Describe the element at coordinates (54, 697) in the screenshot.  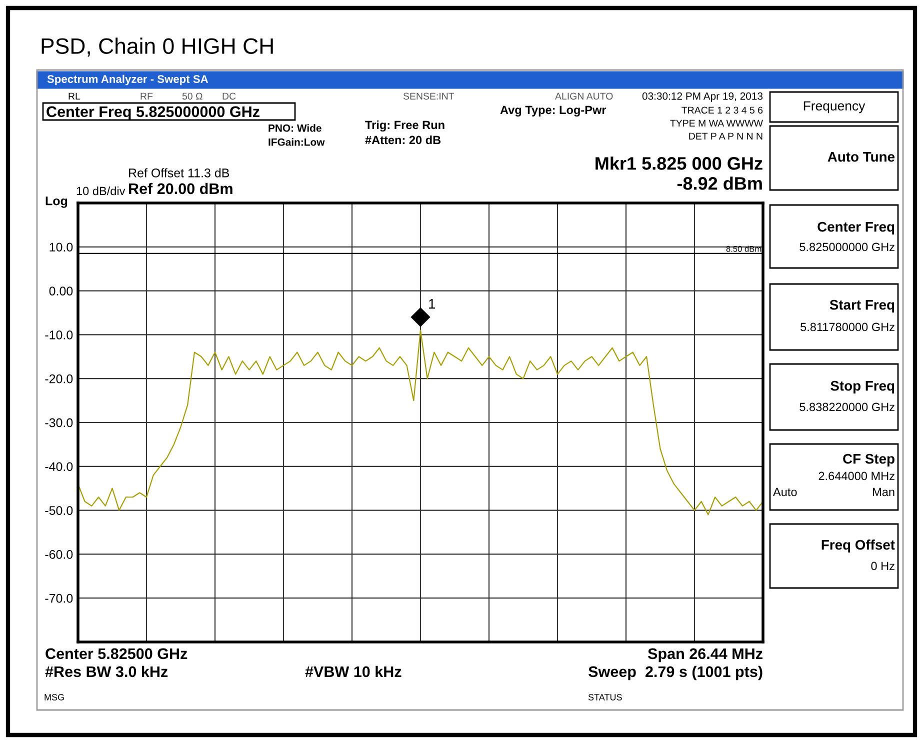
I see `text: MSG` at that location.